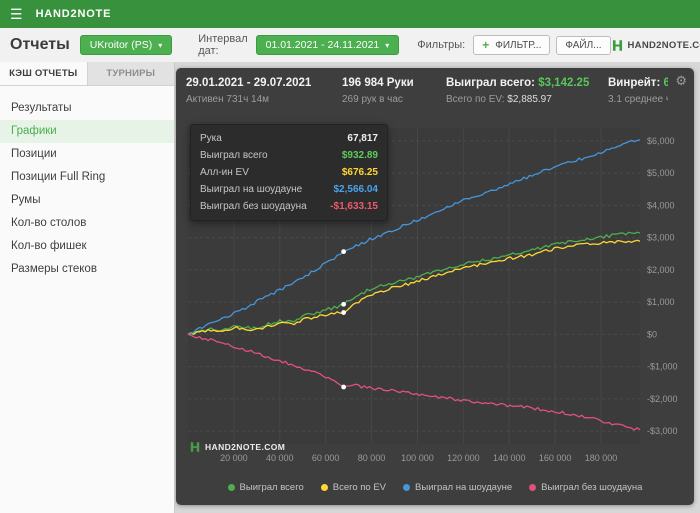 Image resolution: width=700 pixels, height=513 pixels. What do you see at coordinates (441, 45) in the screenshot?
I see `filters-label: Фильтры:` at bounding box center [441, 45].